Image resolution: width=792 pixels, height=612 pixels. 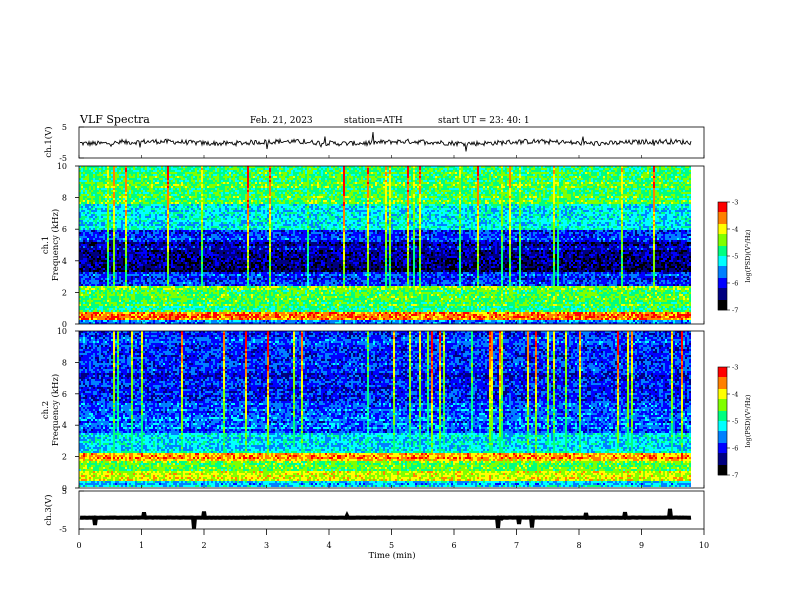 I want to click on station-label: station=ATH, so click(x=373, y=121).